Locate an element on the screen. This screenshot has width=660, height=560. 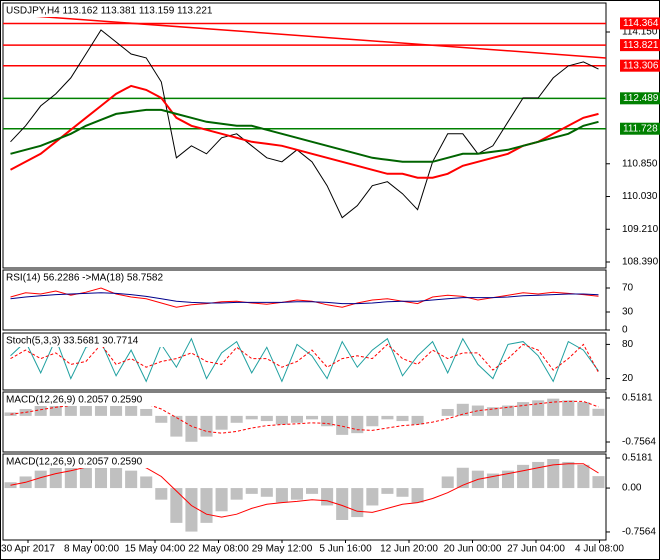
level-label: 113.821 is located at coordinates (641, 45).